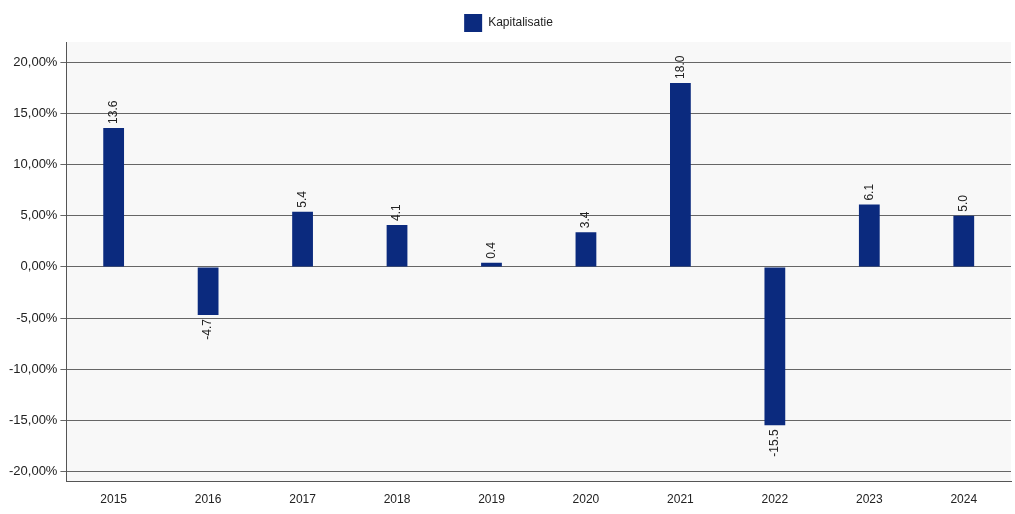 Image resolution: width=1015 pixels, height=514 pixels. What do you see at coordinates (492, 499) in the screenshot?
I see `x-tick-label: 2019` at bounding box center [492, 499].